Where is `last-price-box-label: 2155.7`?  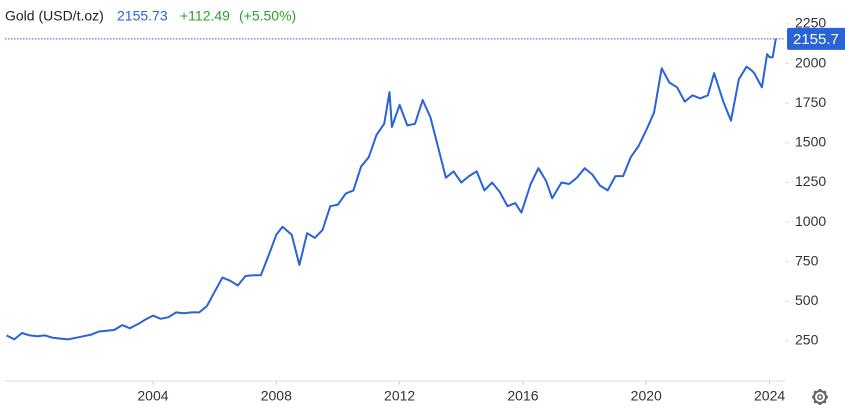 last-price-box-label: 2155.7 is located at coordinates (816, 39).